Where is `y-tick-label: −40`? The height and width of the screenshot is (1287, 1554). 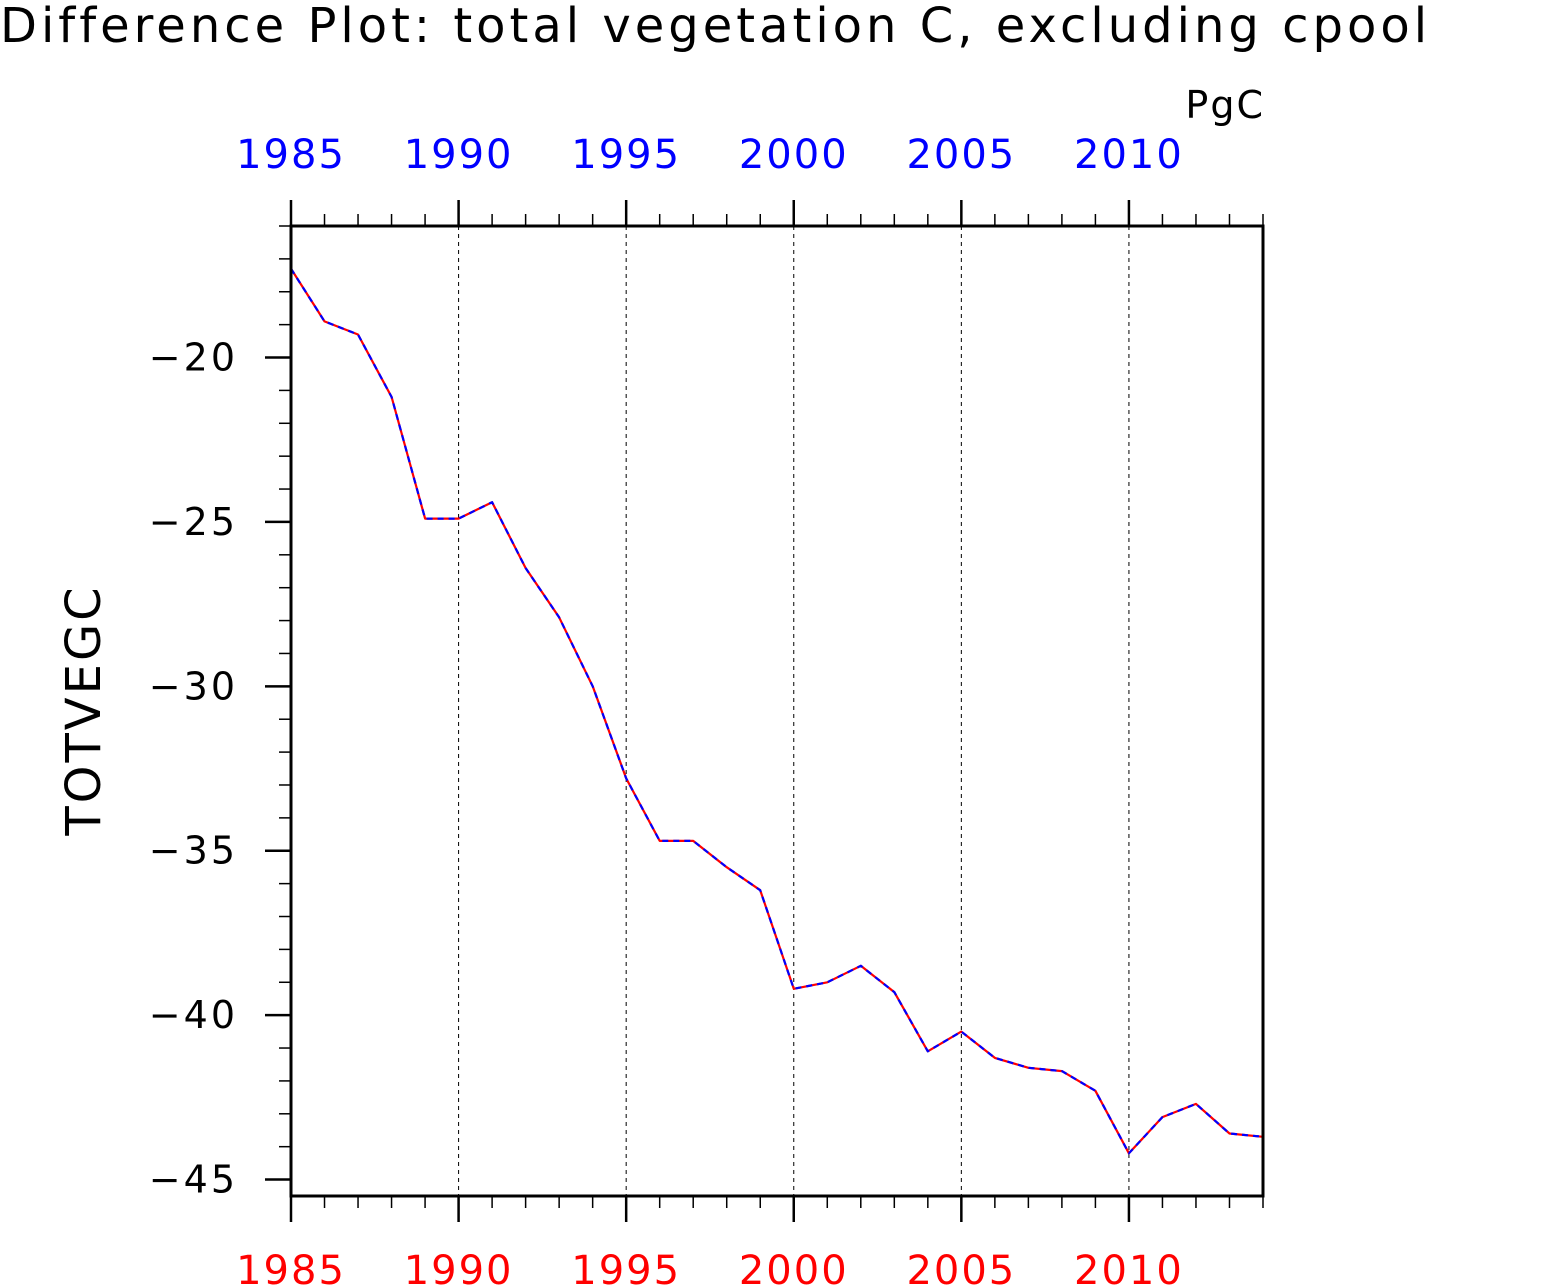
y-tick-label: −40 is located at coordinates (193, 1015).